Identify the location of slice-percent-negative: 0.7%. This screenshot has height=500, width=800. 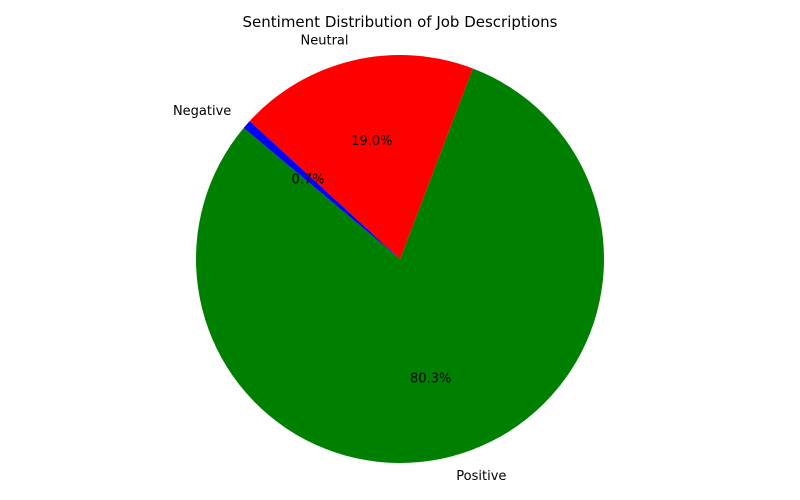
(307, 179).